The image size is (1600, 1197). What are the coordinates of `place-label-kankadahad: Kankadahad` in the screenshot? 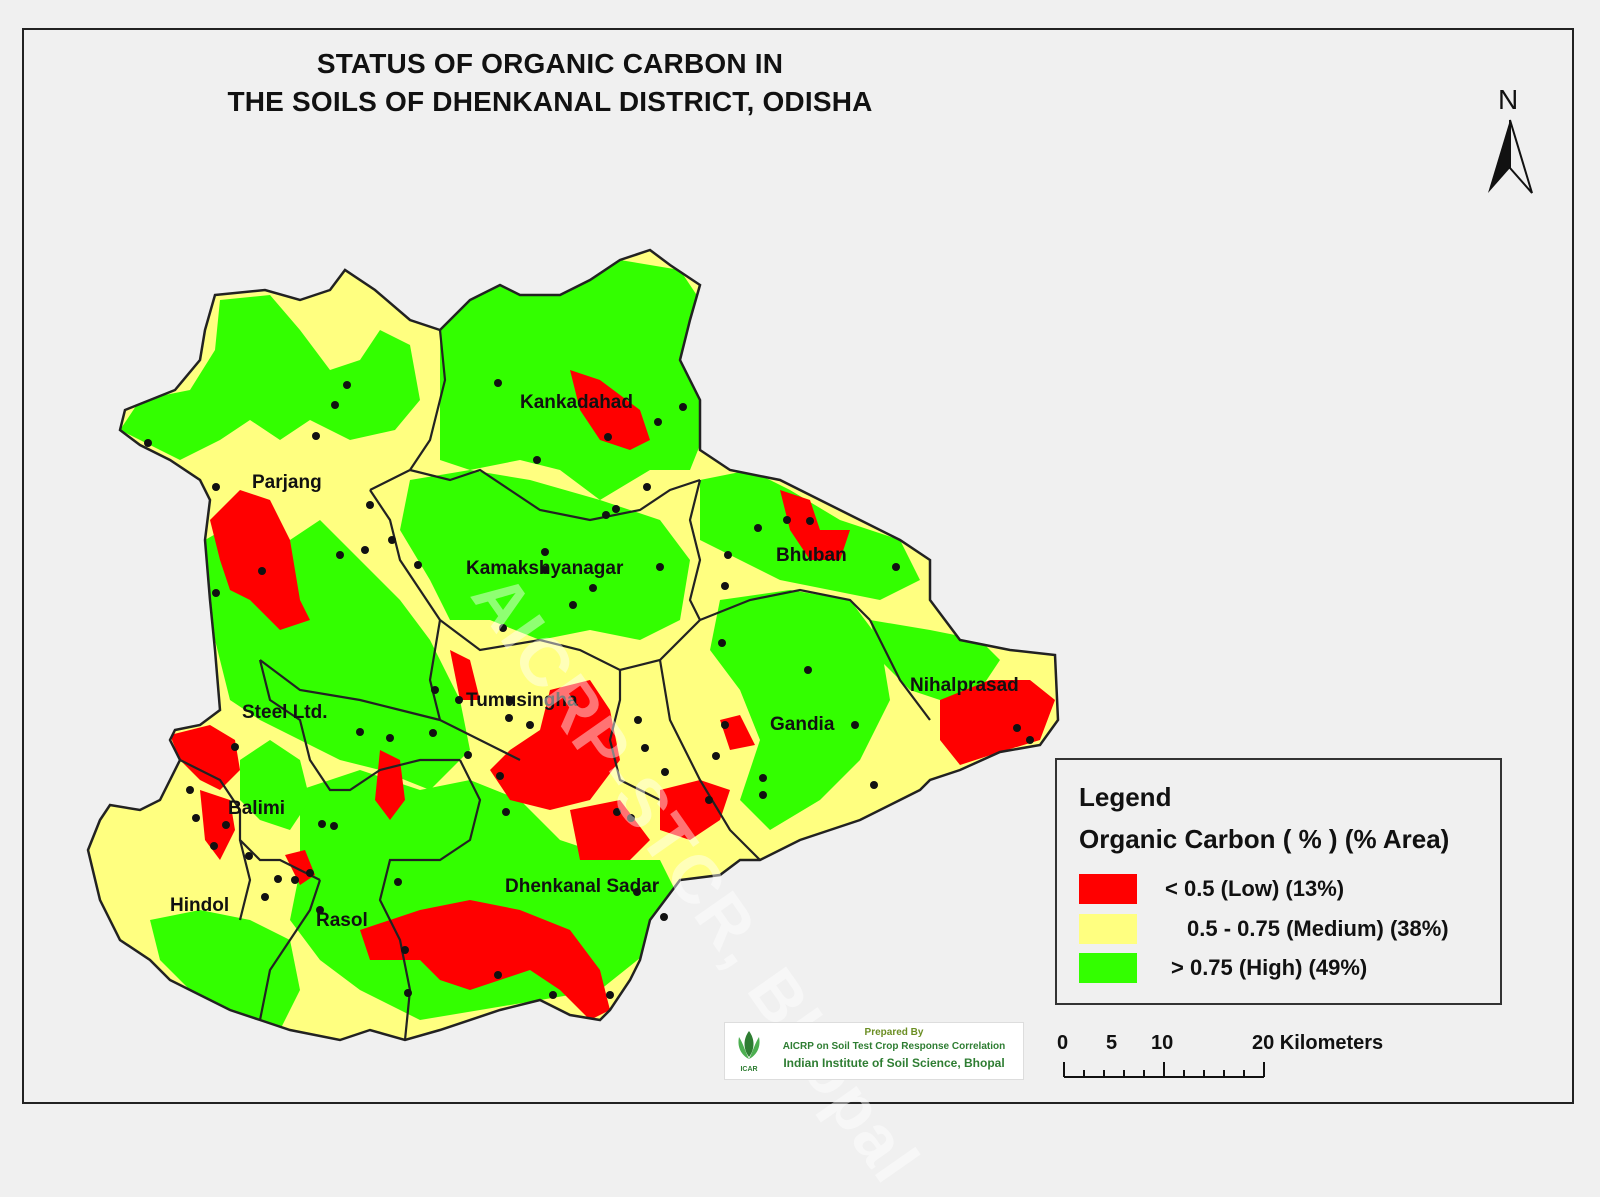 It's located at (576, 402).